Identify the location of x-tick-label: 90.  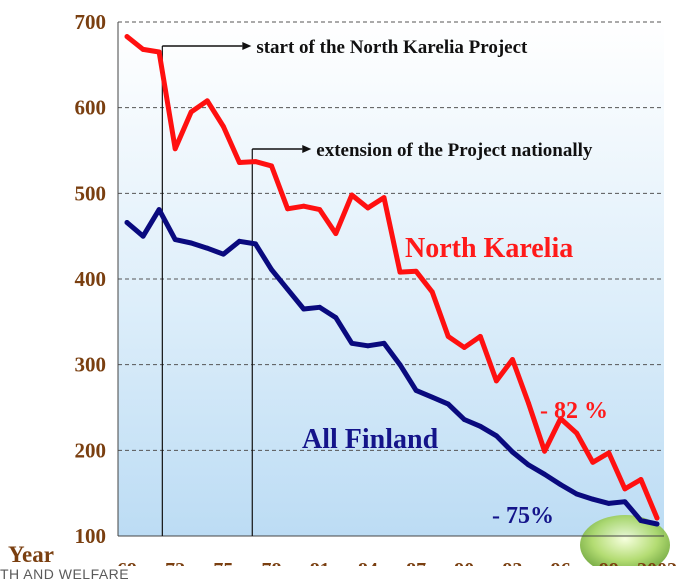
(464, 562).